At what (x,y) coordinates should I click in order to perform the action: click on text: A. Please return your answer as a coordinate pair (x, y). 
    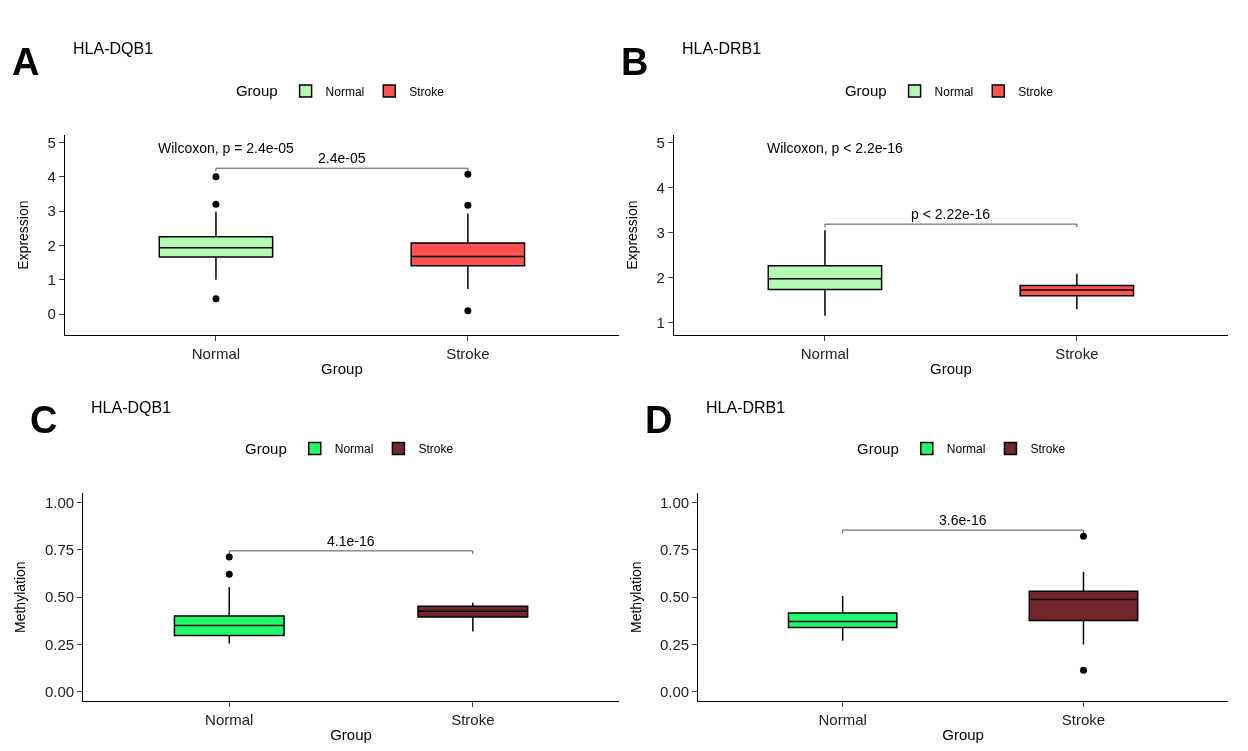
    Looking at the image, I should click on (26, 62).